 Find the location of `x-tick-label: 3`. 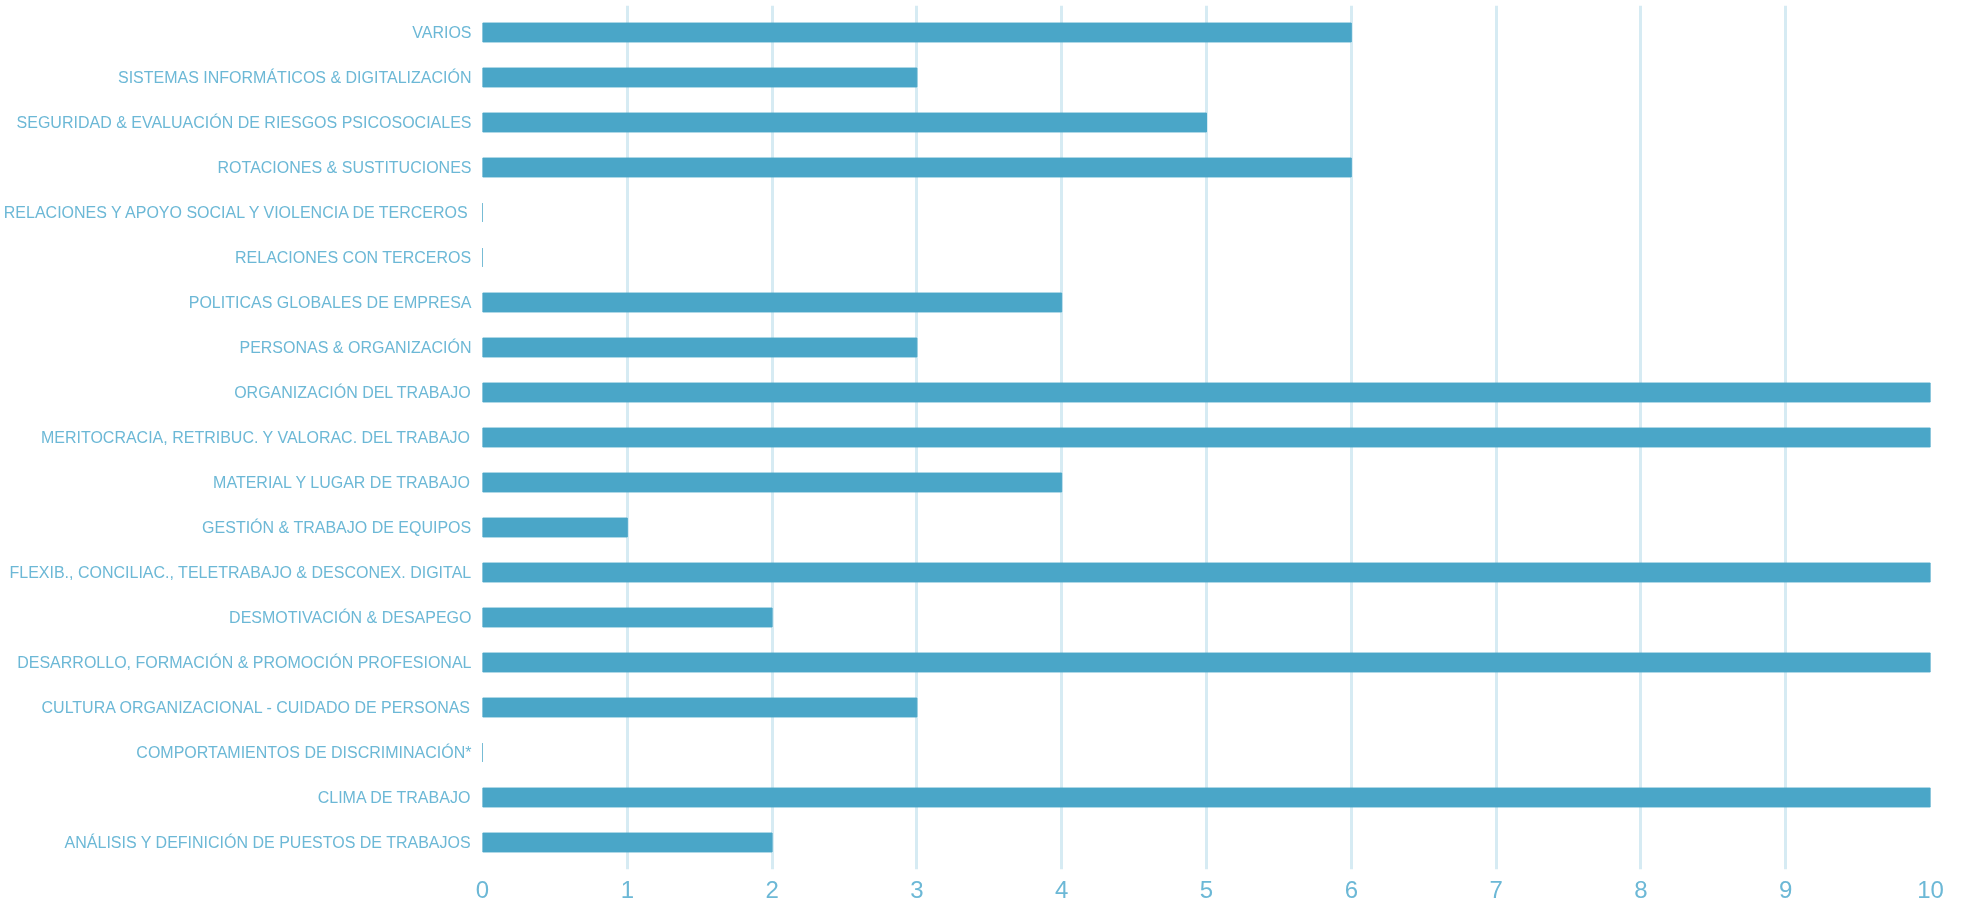

x-tick-label: 3 is located at coordinates (917, 889).